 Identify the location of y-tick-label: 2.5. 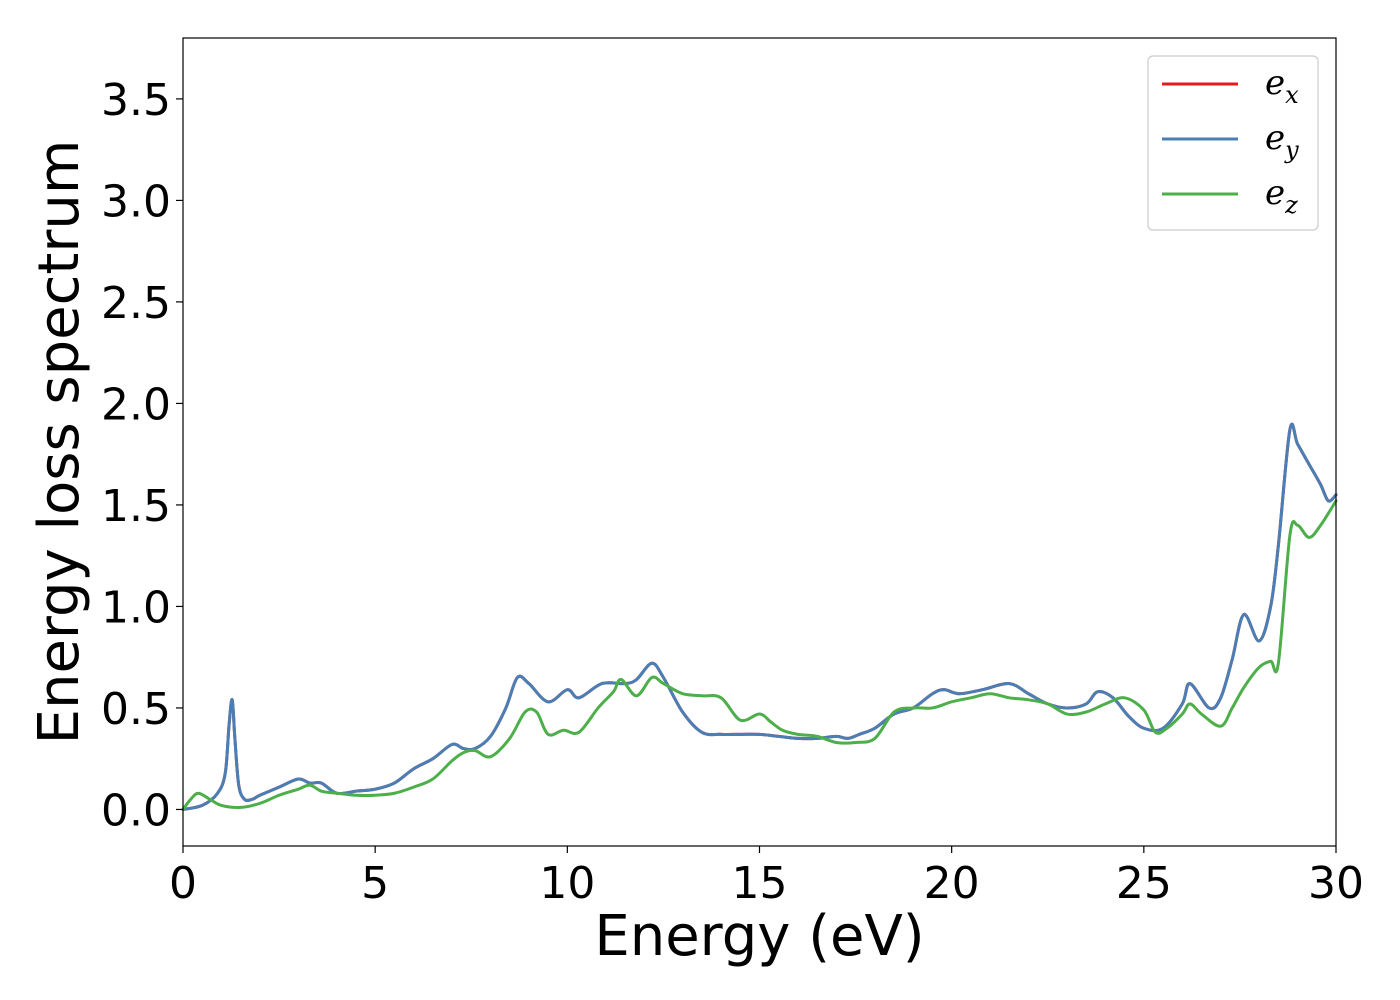
(136, 303).